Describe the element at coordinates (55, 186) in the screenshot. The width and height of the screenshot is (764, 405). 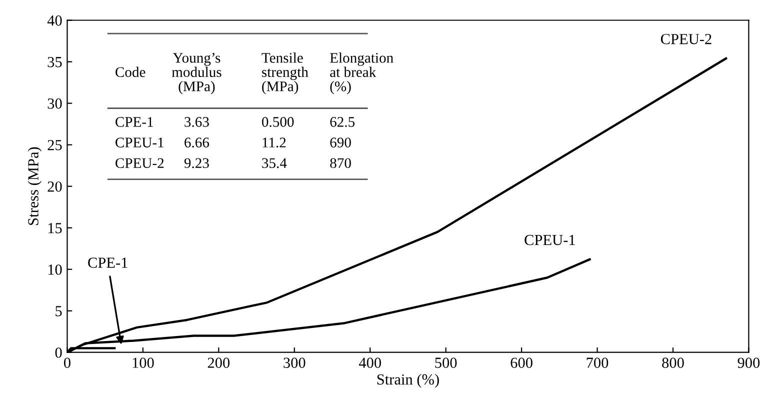
I see `y-tick-label: 20` at that location.